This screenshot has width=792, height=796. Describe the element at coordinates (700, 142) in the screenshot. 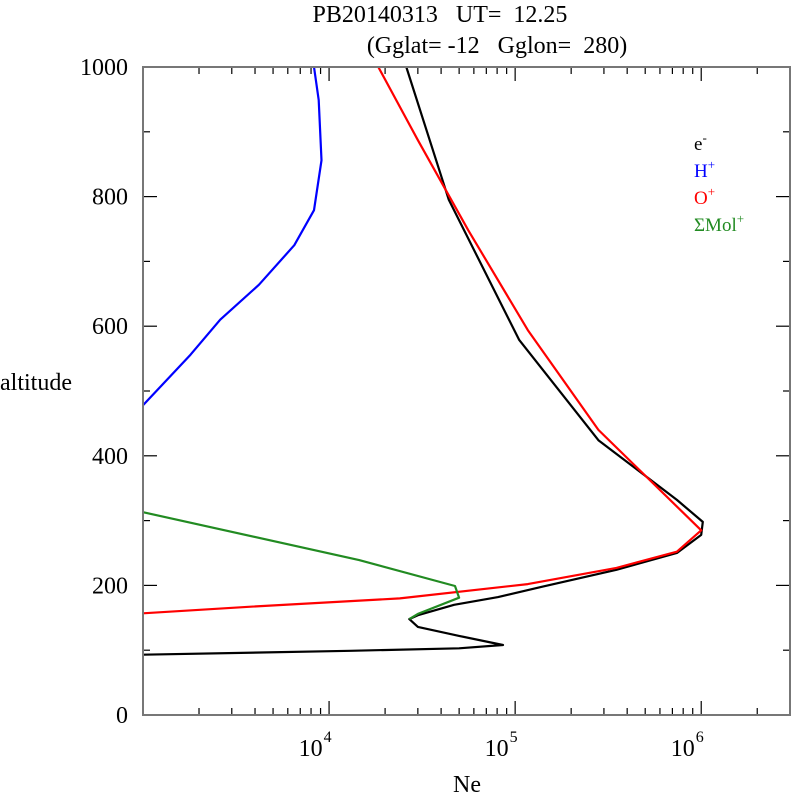

I see `legend-item-0: e-` at that location.